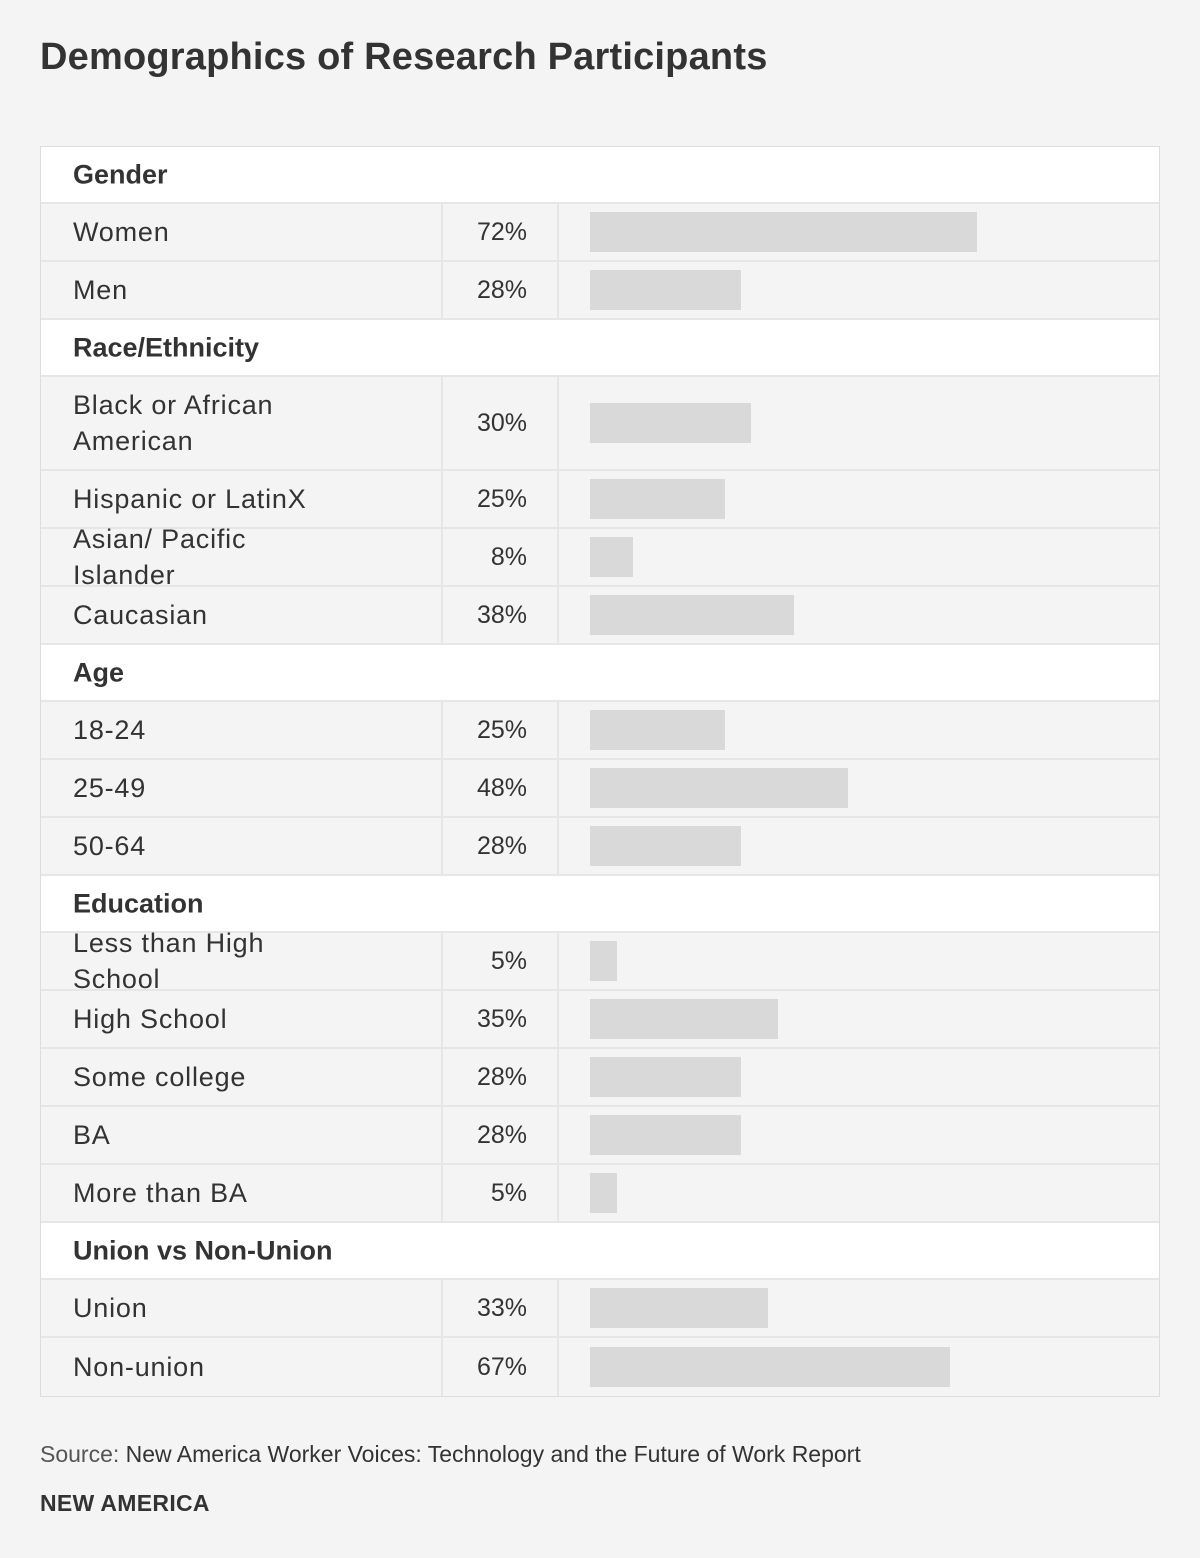  I want to click on table-row: 25-49 48%, so click(600, 789).